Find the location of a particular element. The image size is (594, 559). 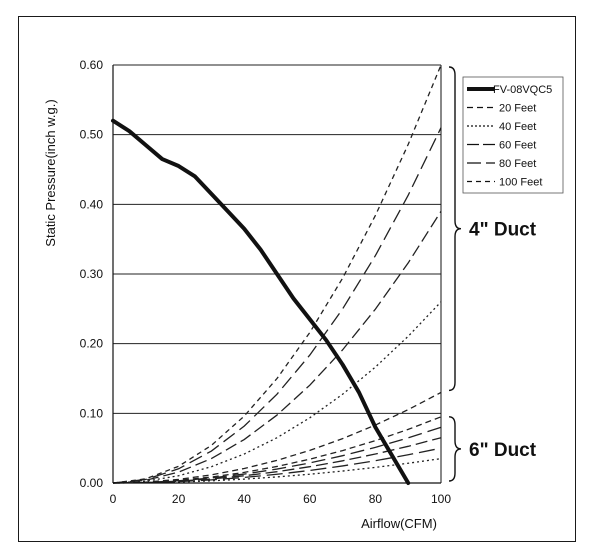

legend-entry: 20 Feet is located at coordinates (517, 109).